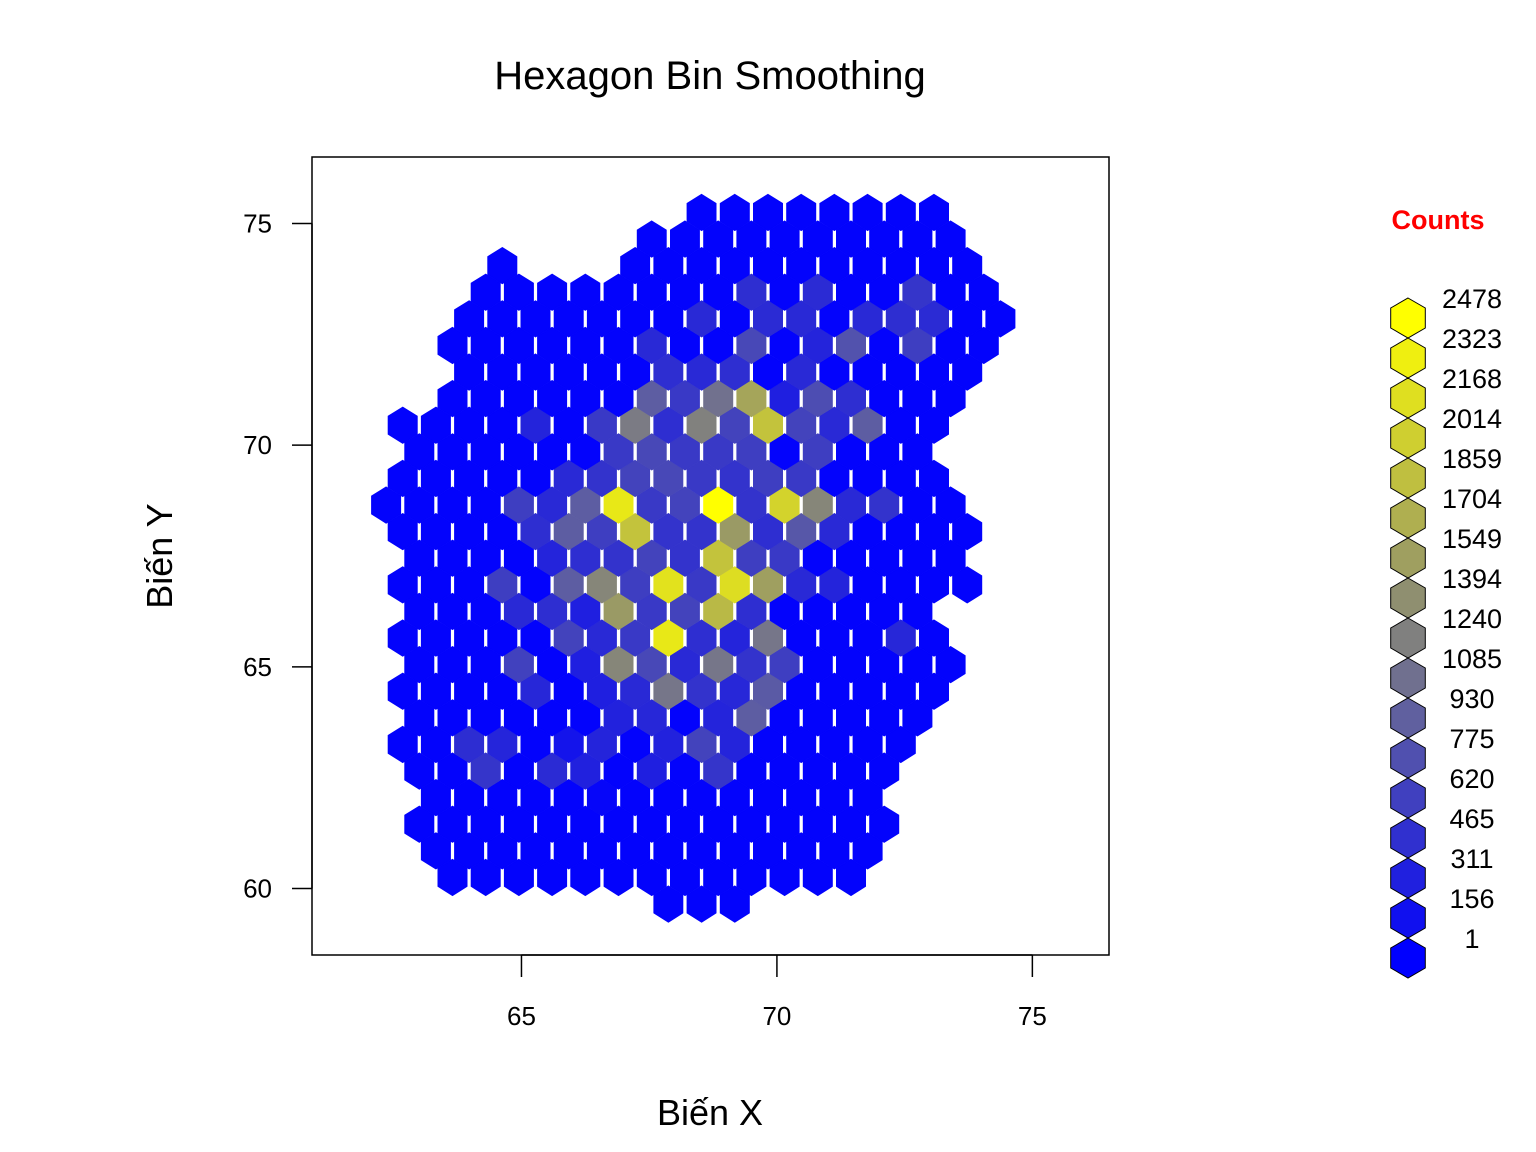  I want to click on y-axis: 60 65 70 75, so click(278, 556).